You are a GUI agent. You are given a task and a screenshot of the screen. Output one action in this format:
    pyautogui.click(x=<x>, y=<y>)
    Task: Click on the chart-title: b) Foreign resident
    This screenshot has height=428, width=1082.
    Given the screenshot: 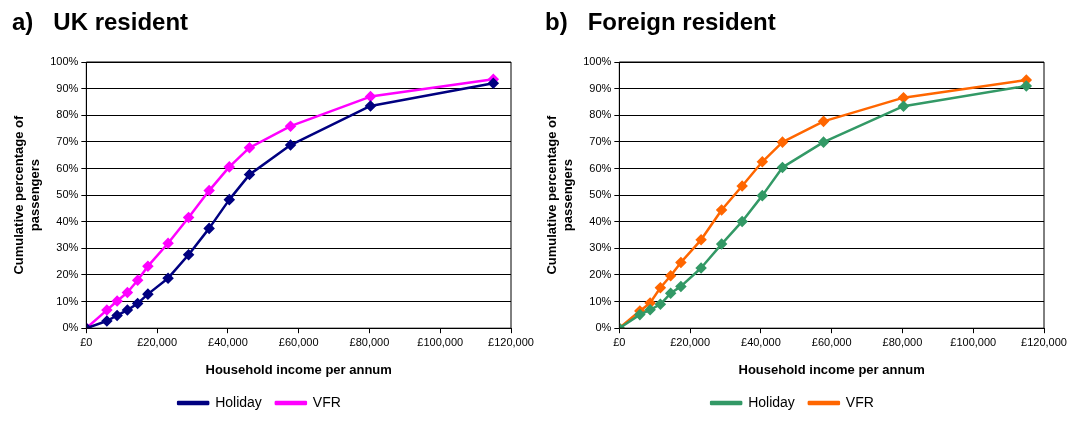 What is the action you would take?
    pyautogui.click(x=660, y=22)
    